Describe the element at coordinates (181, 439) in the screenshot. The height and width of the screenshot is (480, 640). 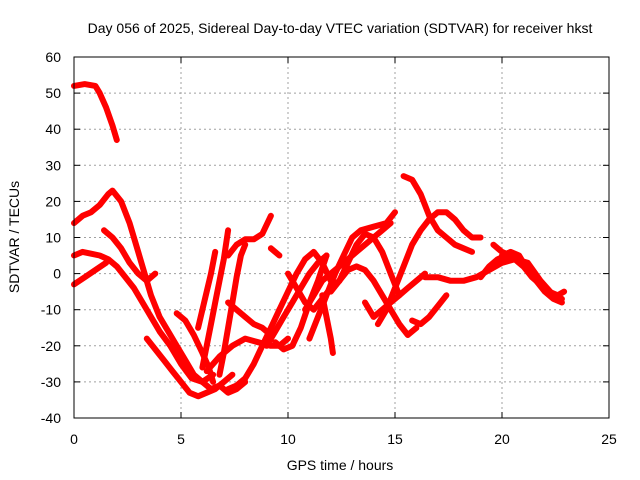
I see `x-tick-label: 5` at that location.